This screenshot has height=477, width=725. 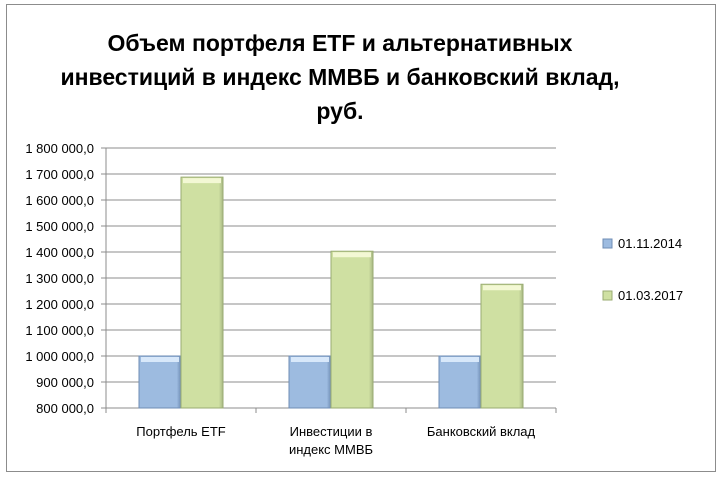 I want to click on y-tick-label: 1 400 000,0, so click(x=59, y=252).